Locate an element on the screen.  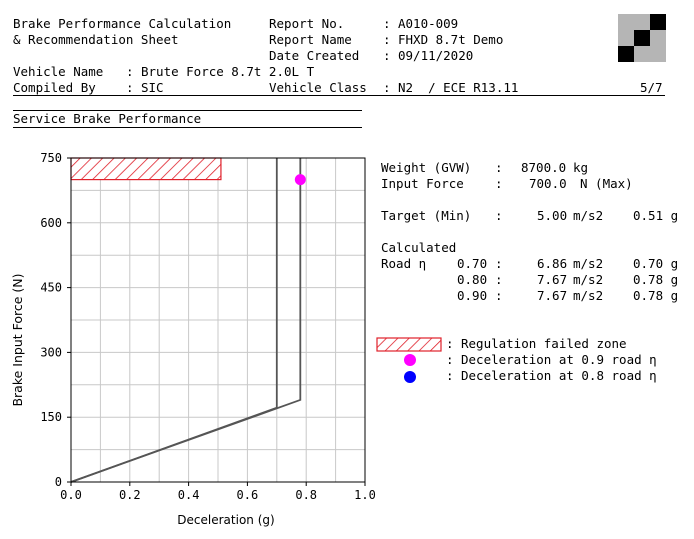
calc-row-3-eta: 0.90 is located at coordinates (472, 295).